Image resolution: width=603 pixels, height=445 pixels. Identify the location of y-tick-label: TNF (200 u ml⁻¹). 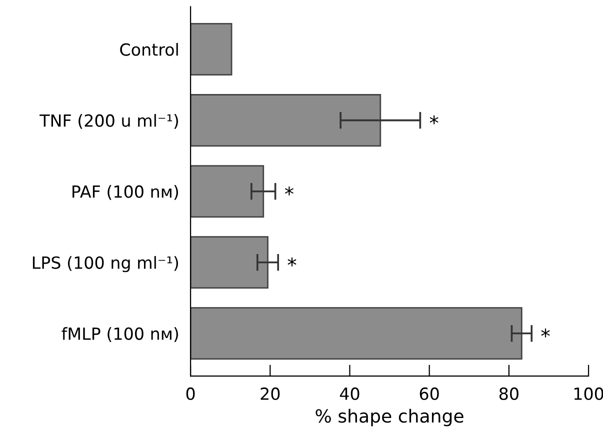
(109, 121).